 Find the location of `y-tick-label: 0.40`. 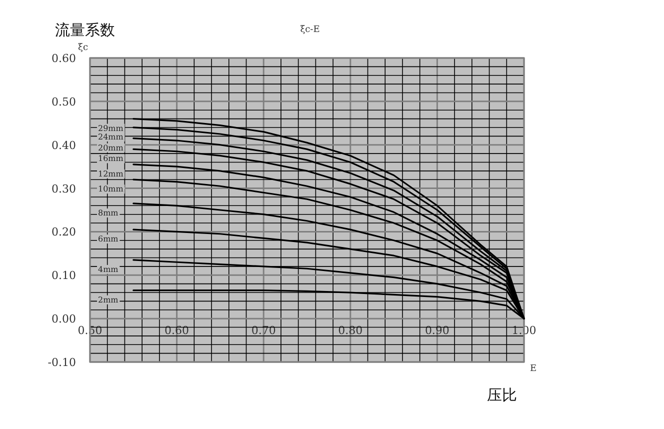

y-tick-label: 0.40 is located at coordinates (64, 145).